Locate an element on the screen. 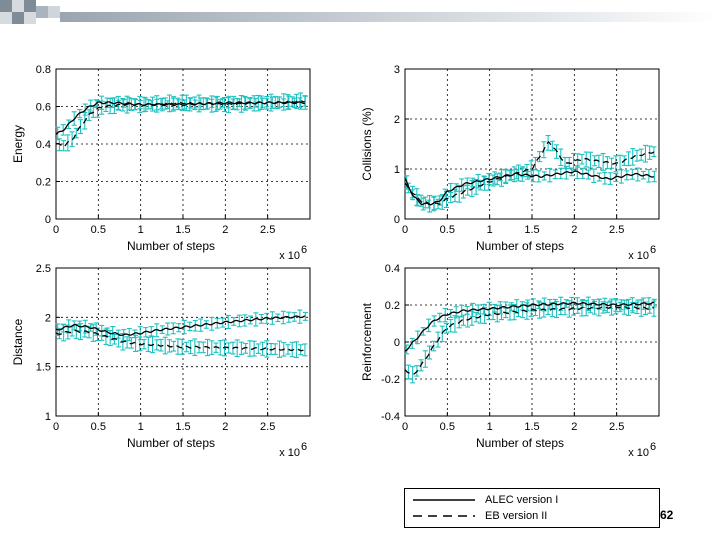 This screenshot has width=720, height=540. legend-label: ALEC version I is located at coordinates (522, 500).